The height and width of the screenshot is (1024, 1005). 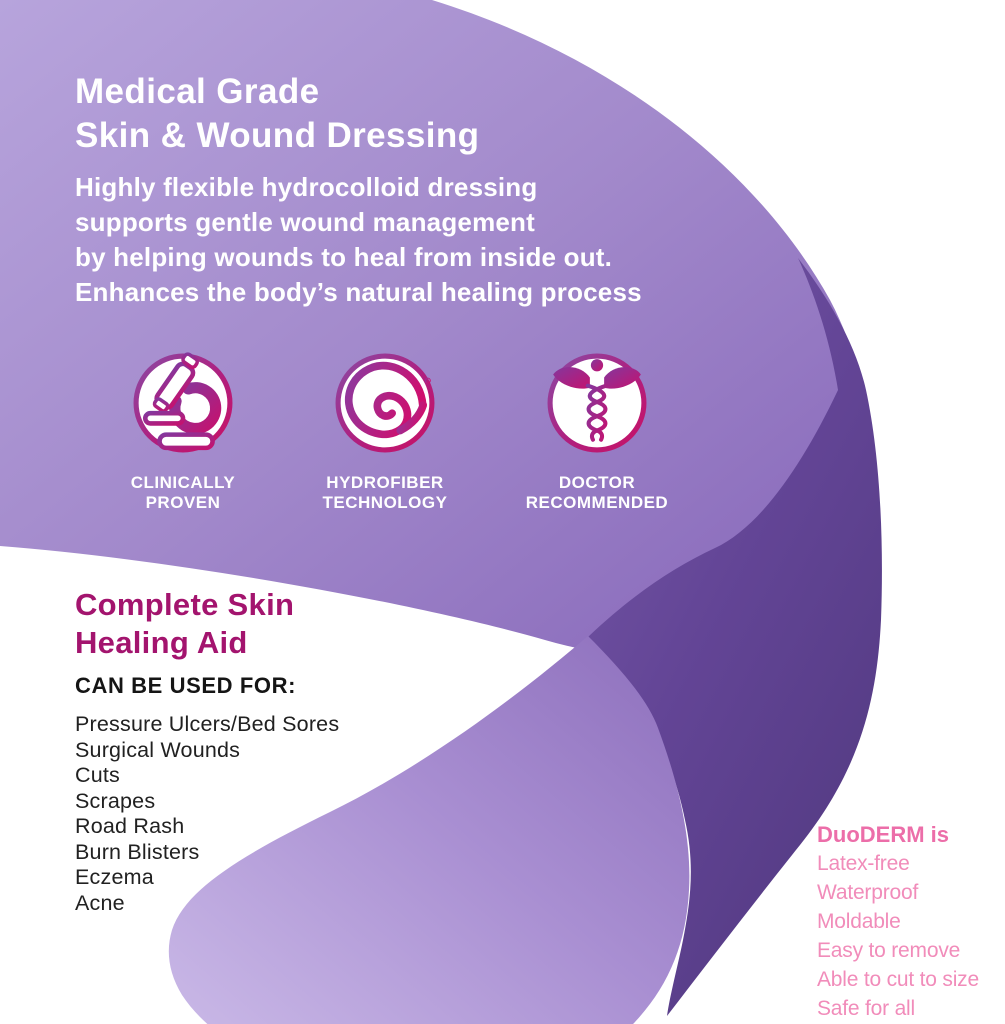 What do you see at coordinates (358, 114) in the screenshot?
I see `page-title: Medical Grade Skin & Wound Dressing` at bounding box center [358, 114].